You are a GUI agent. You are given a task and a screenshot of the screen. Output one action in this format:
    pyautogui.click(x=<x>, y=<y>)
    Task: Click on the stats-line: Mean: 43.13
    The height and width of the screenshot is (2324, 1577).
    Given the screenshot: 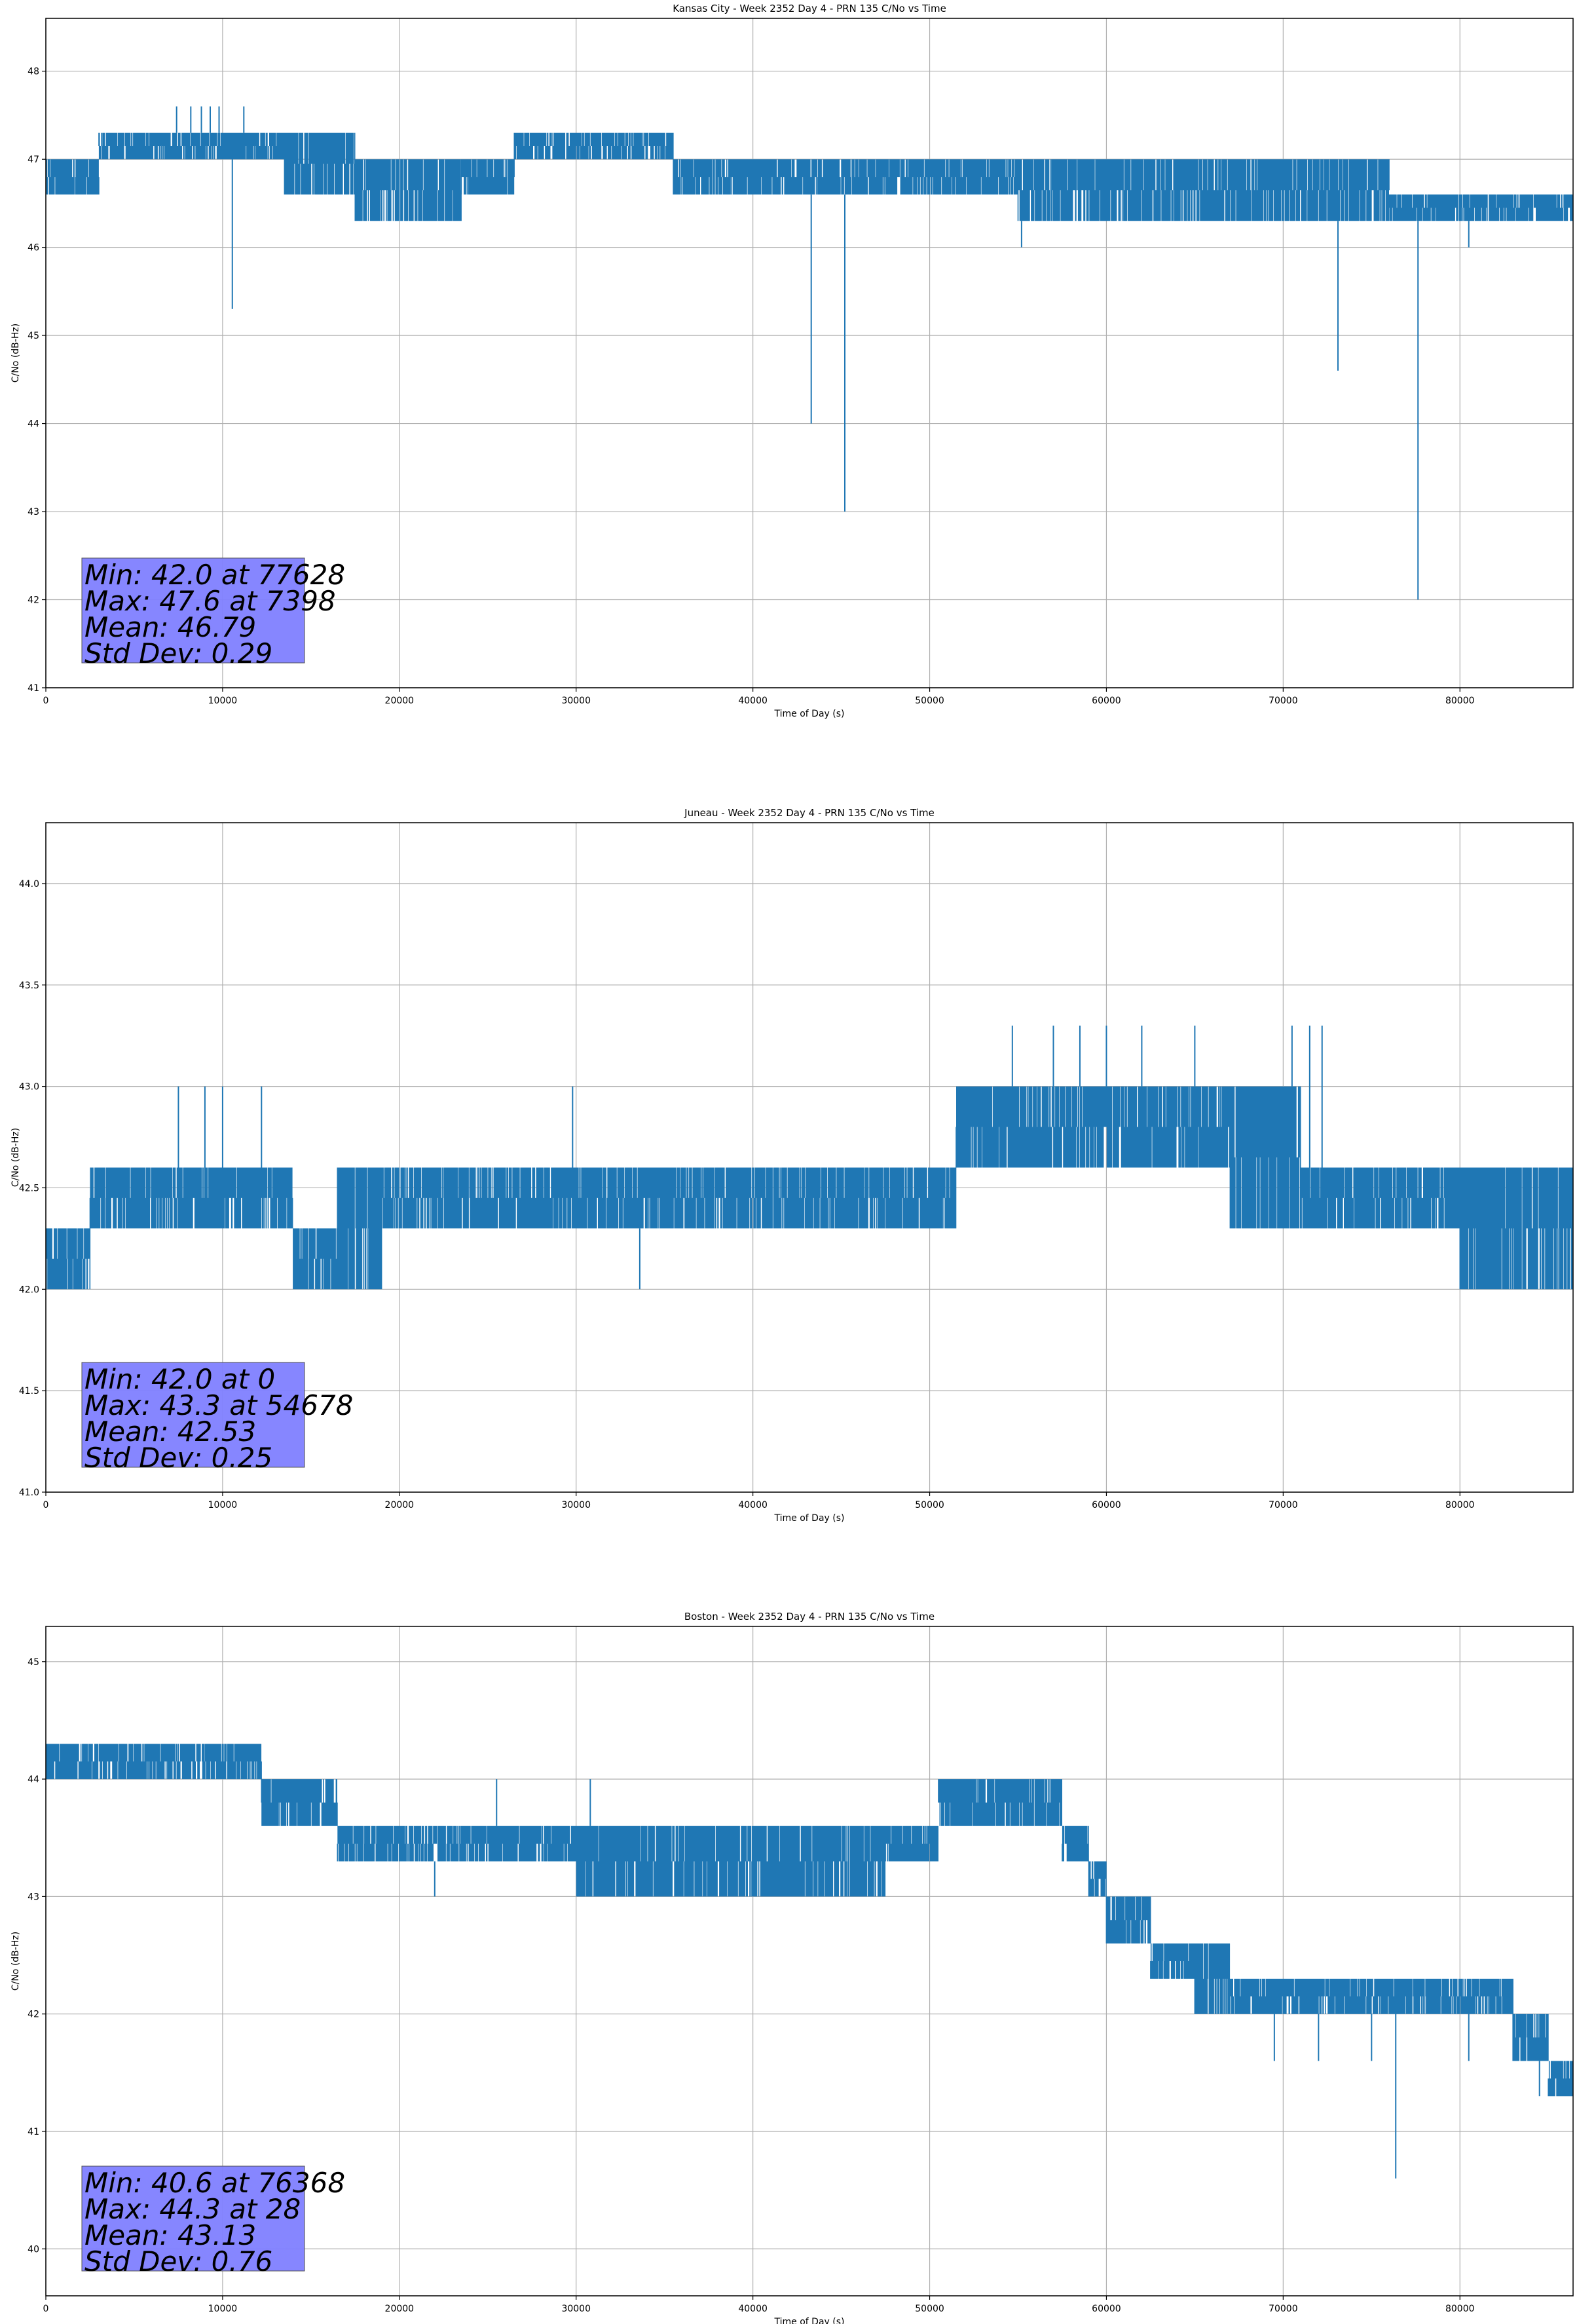 What is the action you would take?
    pyautogui.click(x=170, y=2235)
    